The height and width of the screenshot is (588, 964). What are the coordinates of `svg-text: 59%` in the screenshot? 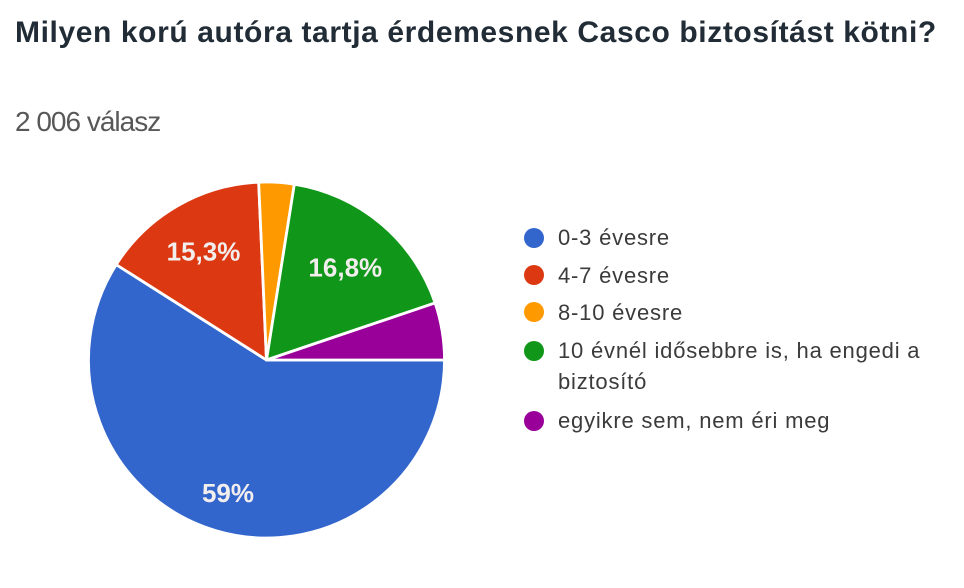 It's located at (228, 493).